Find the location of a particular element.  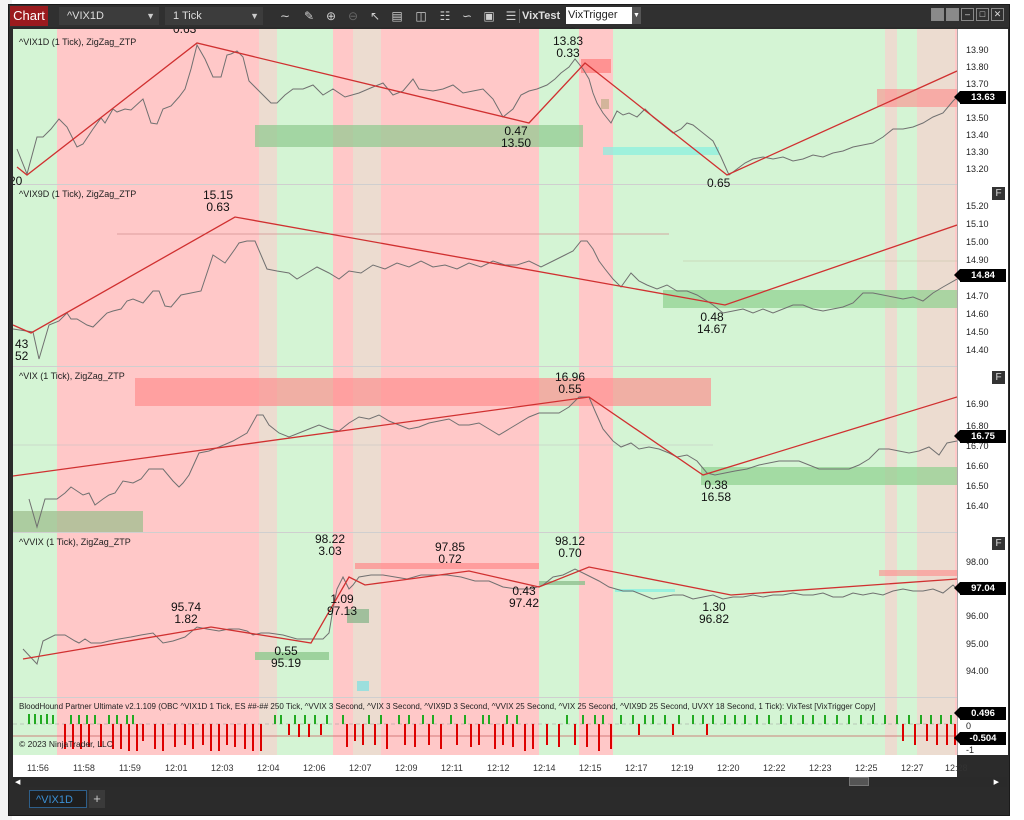

time-label: 12:12 is located at coordinates (498, 768).